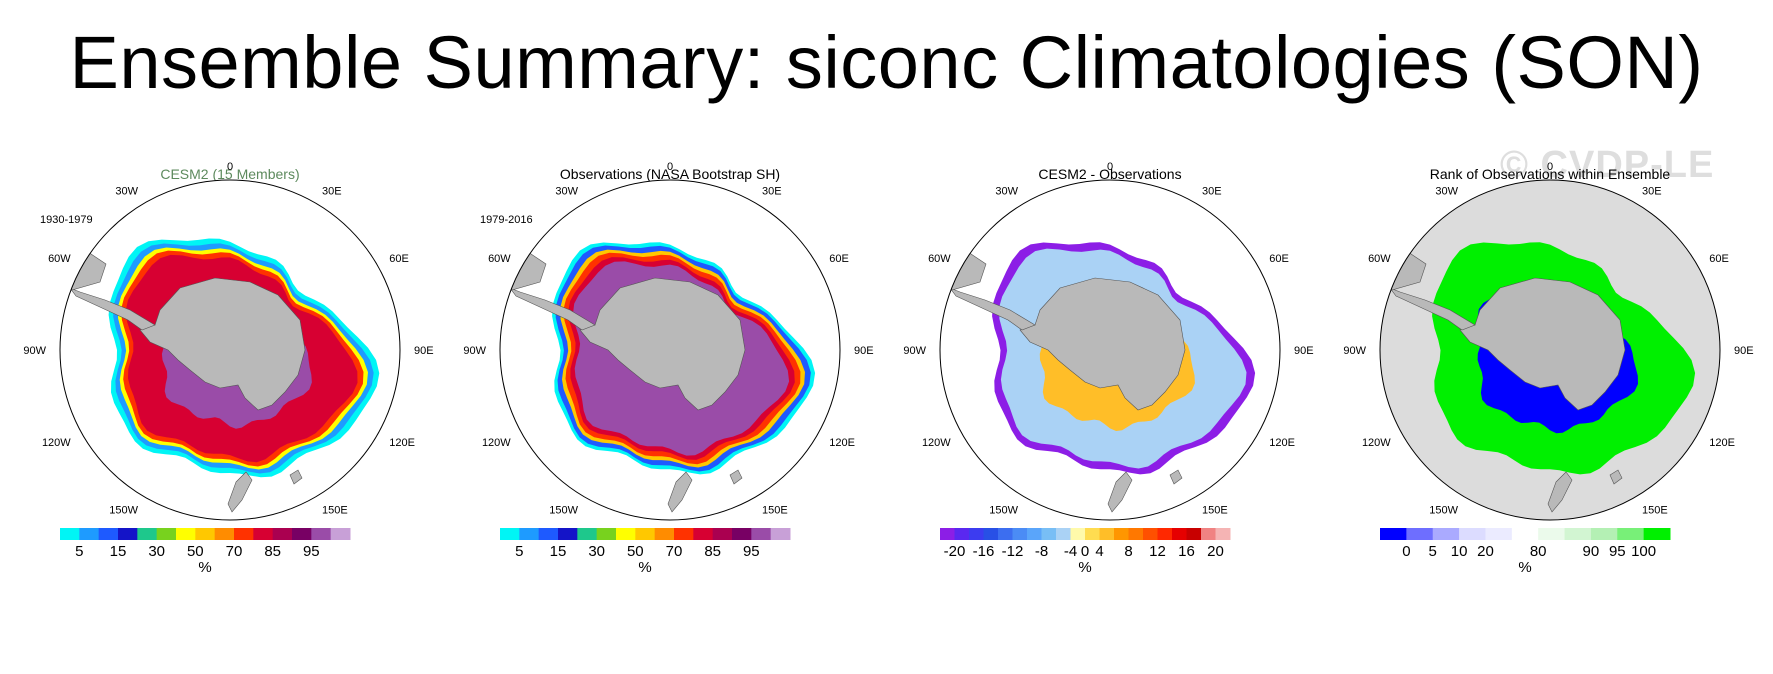 The image size is (1773, 674). Describe the element at coordinates (558, 551) in the screenshot. I see `colorbar-tick-label: 15` at that location.